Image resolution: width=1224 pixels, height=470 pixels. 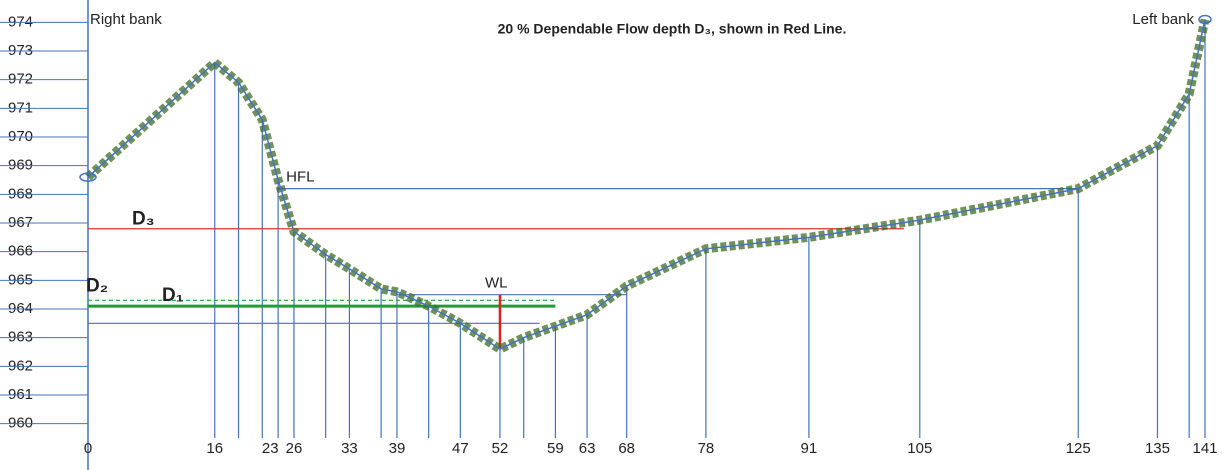 I want to click on x-tick-label: 78, so click(x=706, y=448).